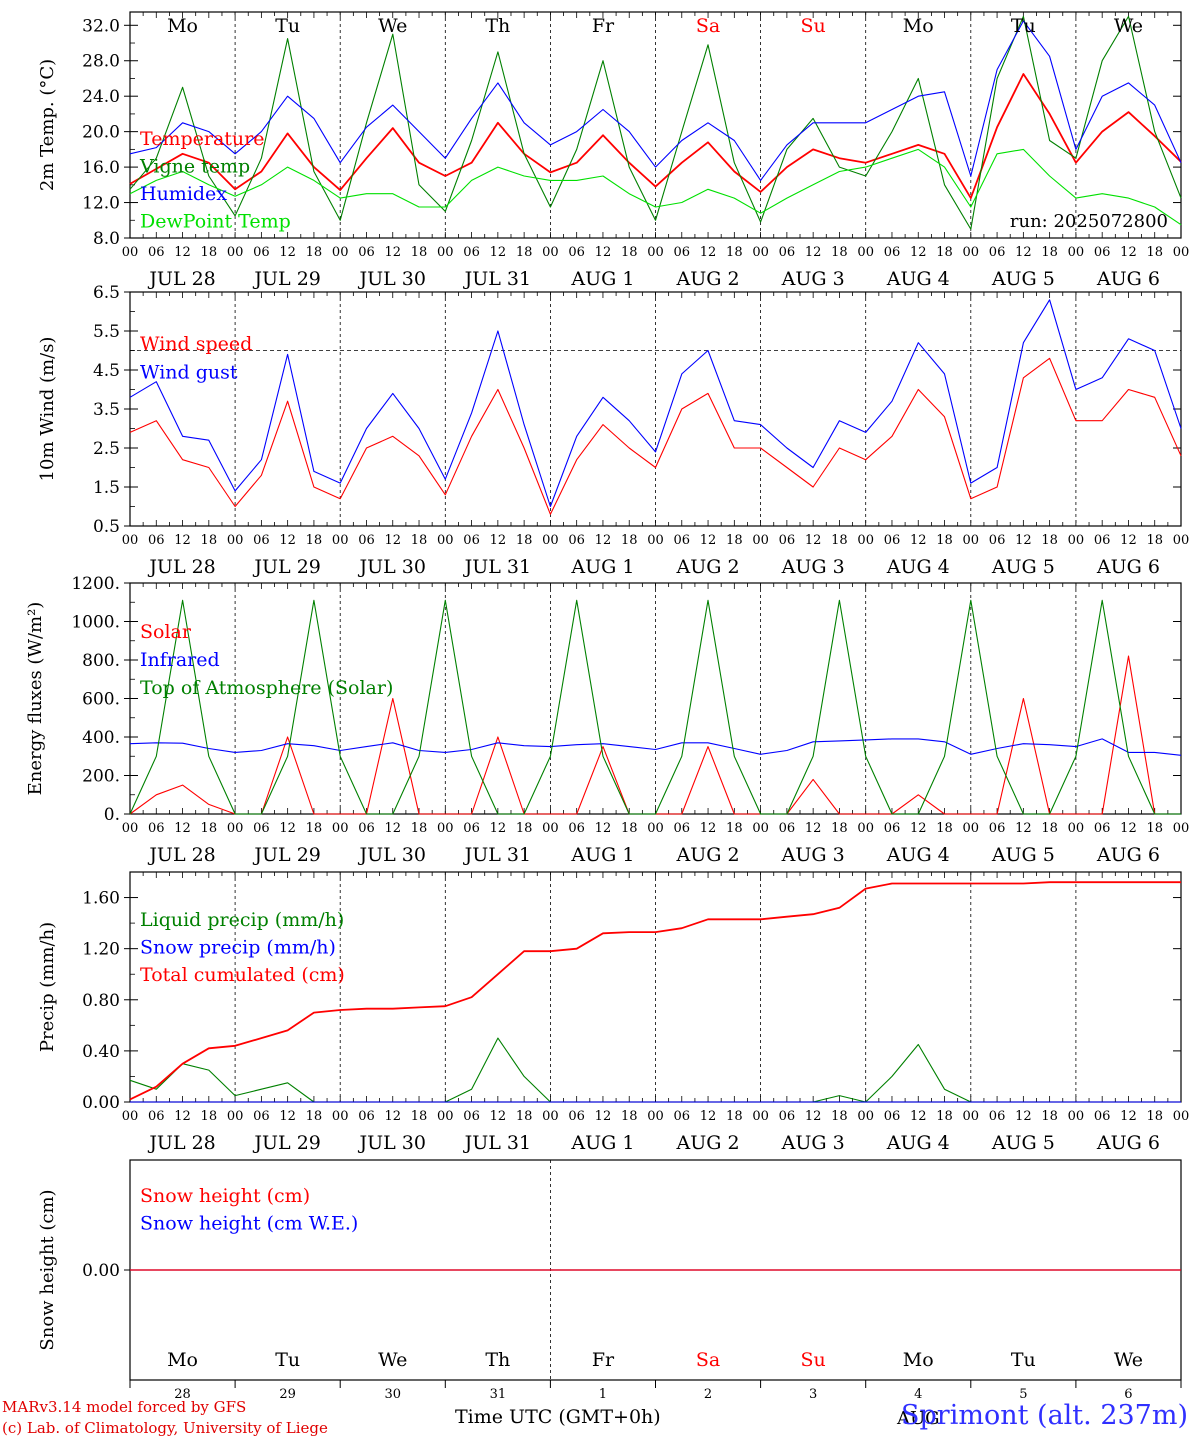  Describe the element at coordinates (392, 1360) in the screenshot. I see `bottom-day-label: We` at that location.